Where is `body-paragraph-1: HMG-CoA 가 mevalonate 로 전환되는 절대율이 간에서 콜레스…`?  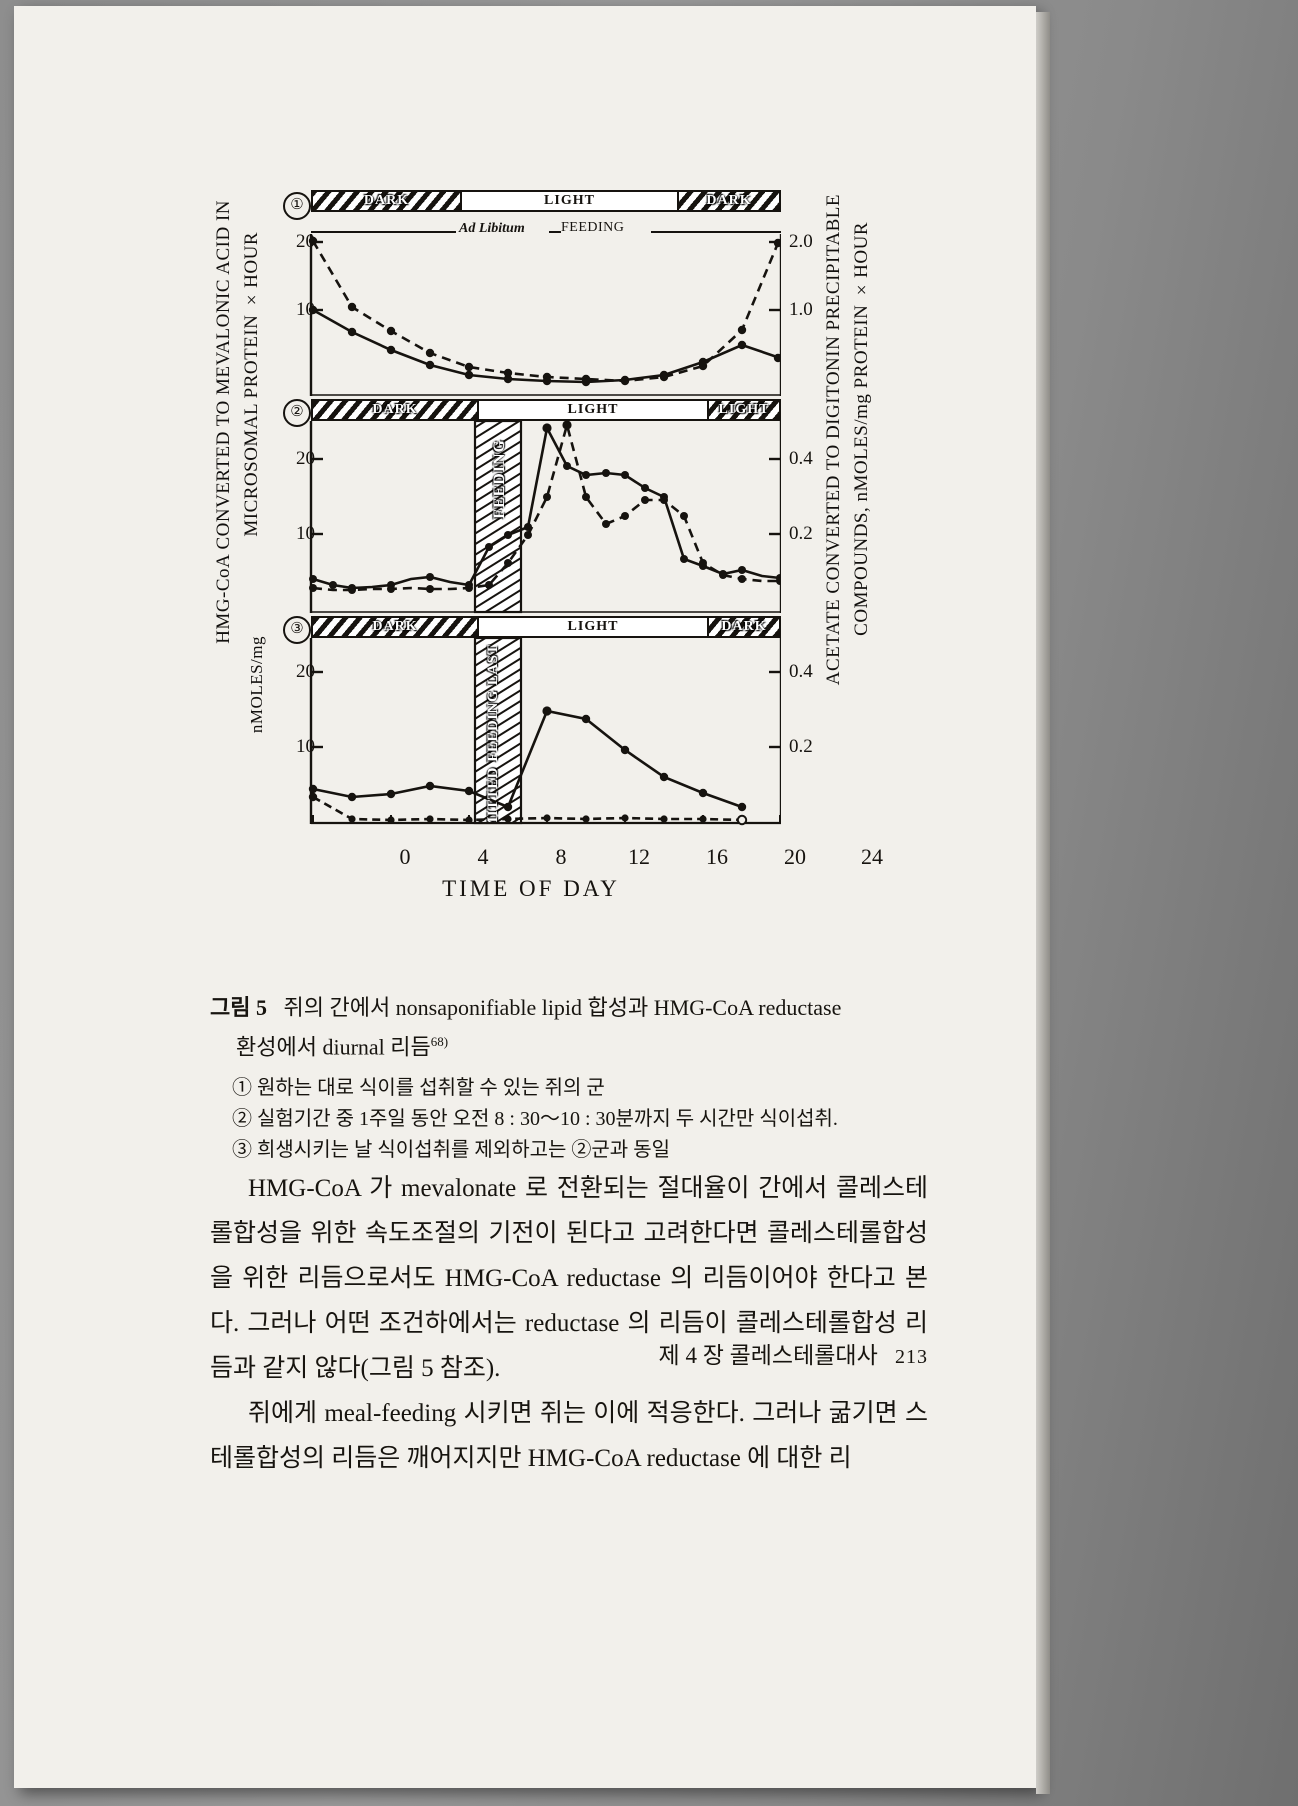
body-paragraph-1: HMG-CoA 가 mevalonate 로 전환되는 절대율이 간에서 콜레스… is located at coordinates (569, 1278).